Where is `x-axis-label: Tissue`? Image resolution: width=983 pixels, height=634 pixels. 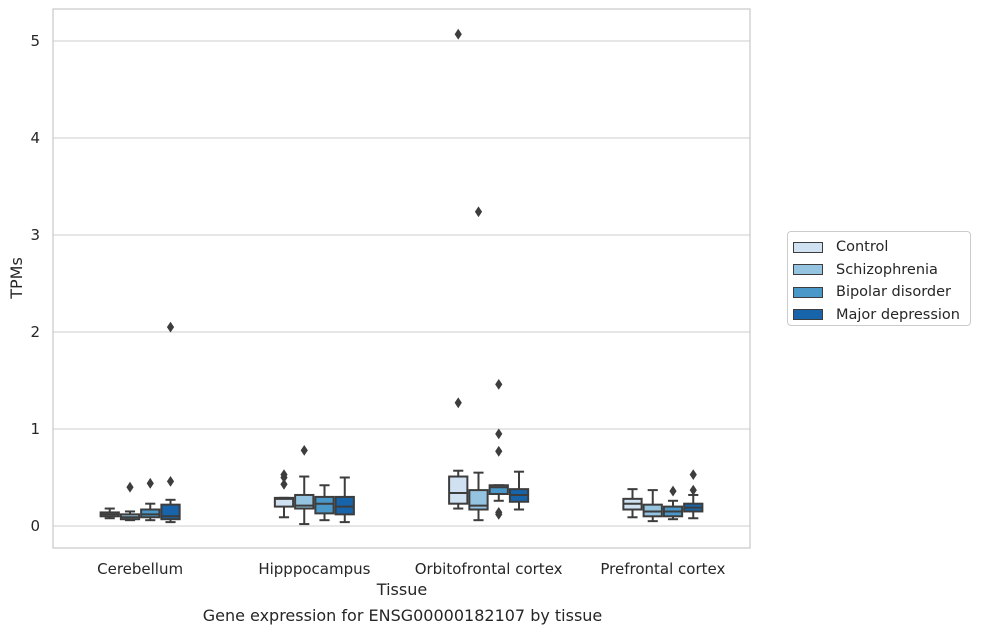
x-axis-label: Tissue is located at coordinates (401, 589).